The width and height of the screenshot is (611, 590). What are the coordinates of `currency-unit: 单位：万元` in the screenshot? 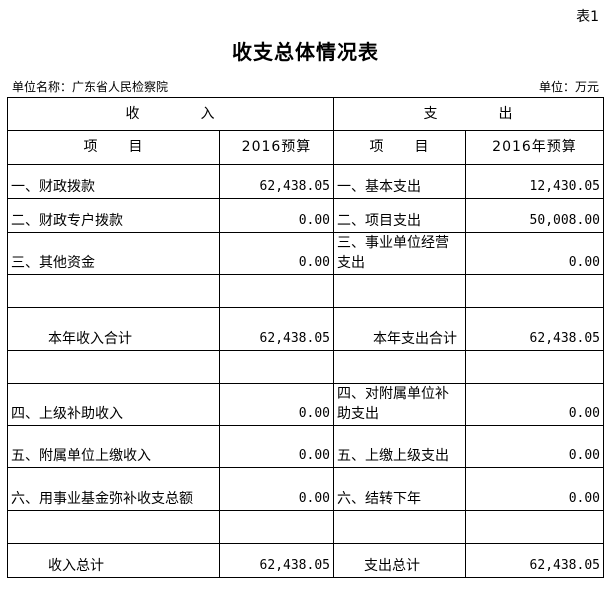 It's located at (568, 87).